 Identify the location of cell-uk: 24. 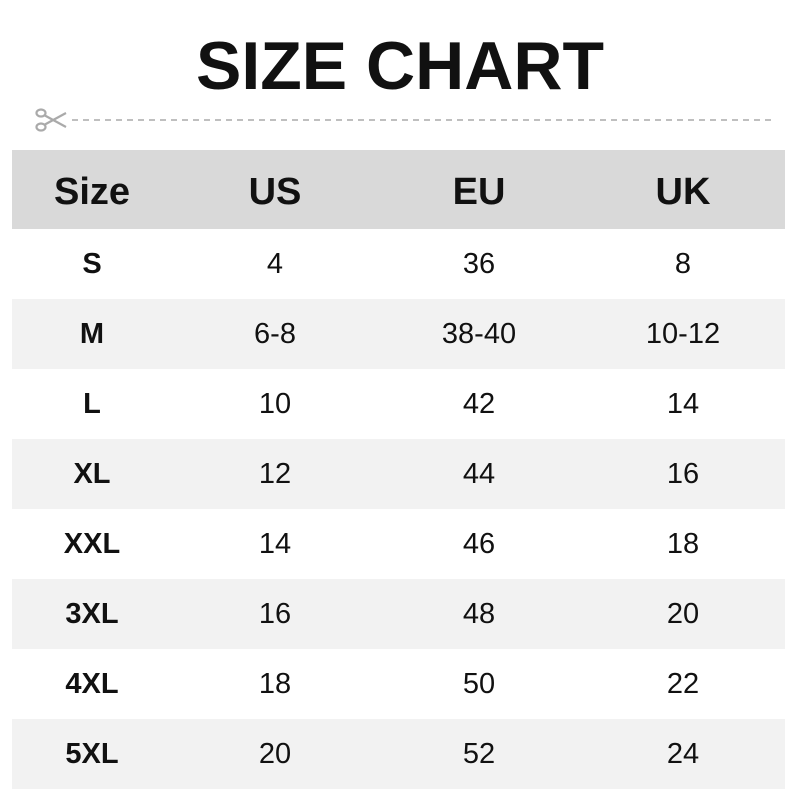
(683, 753).